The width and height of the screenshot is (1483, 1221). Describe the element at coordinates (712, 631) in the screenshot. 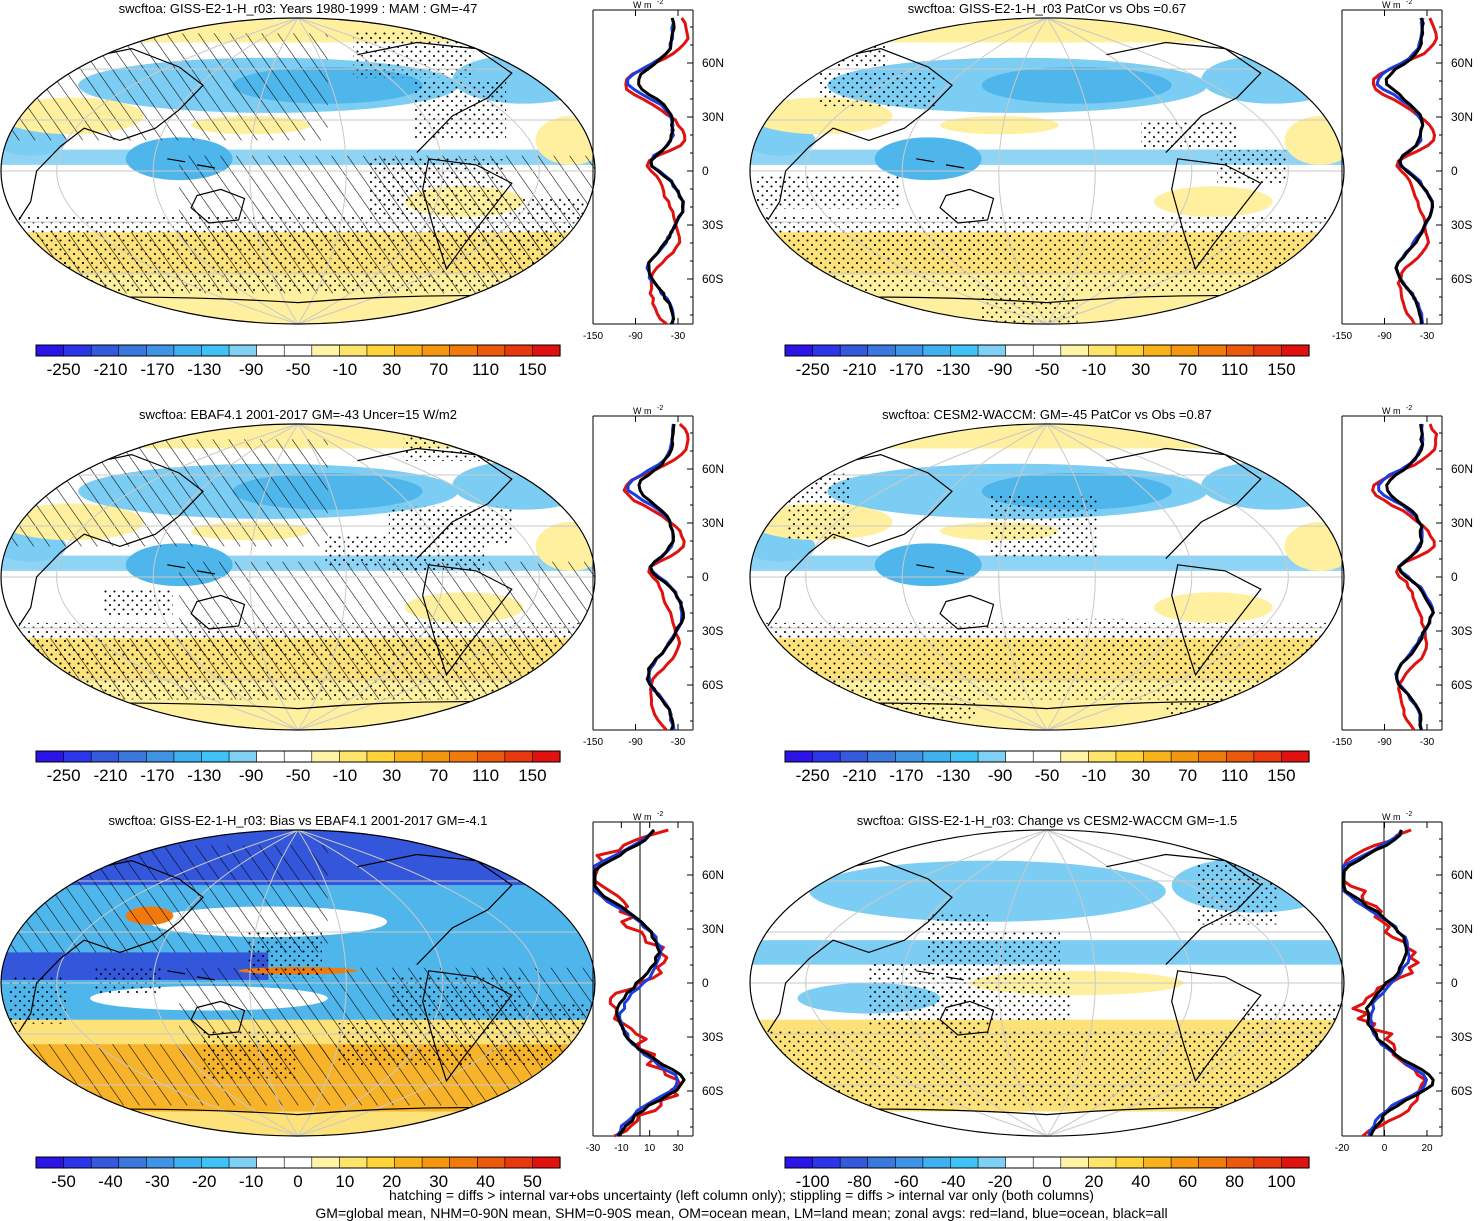

I see `profile-lat-label: 30S` at that location.